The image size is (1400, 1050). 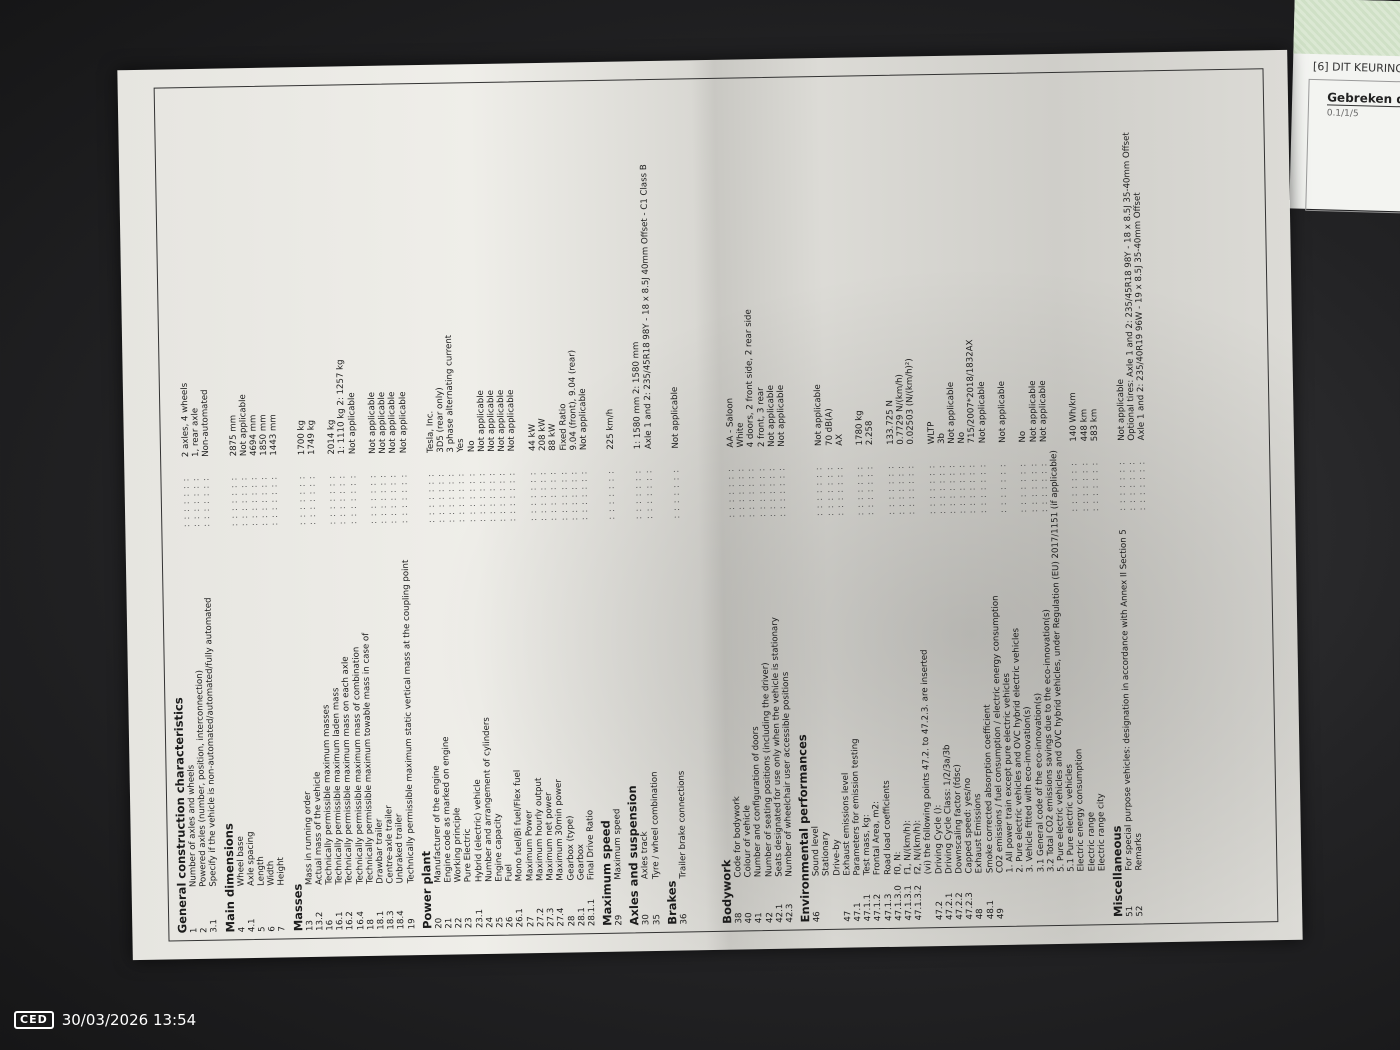 What do you see at coordinates (1352, 146) in the screenshot?
I see `defects-box: Gebreken d 0.1/1/5` at bounding box center [1352, 146].